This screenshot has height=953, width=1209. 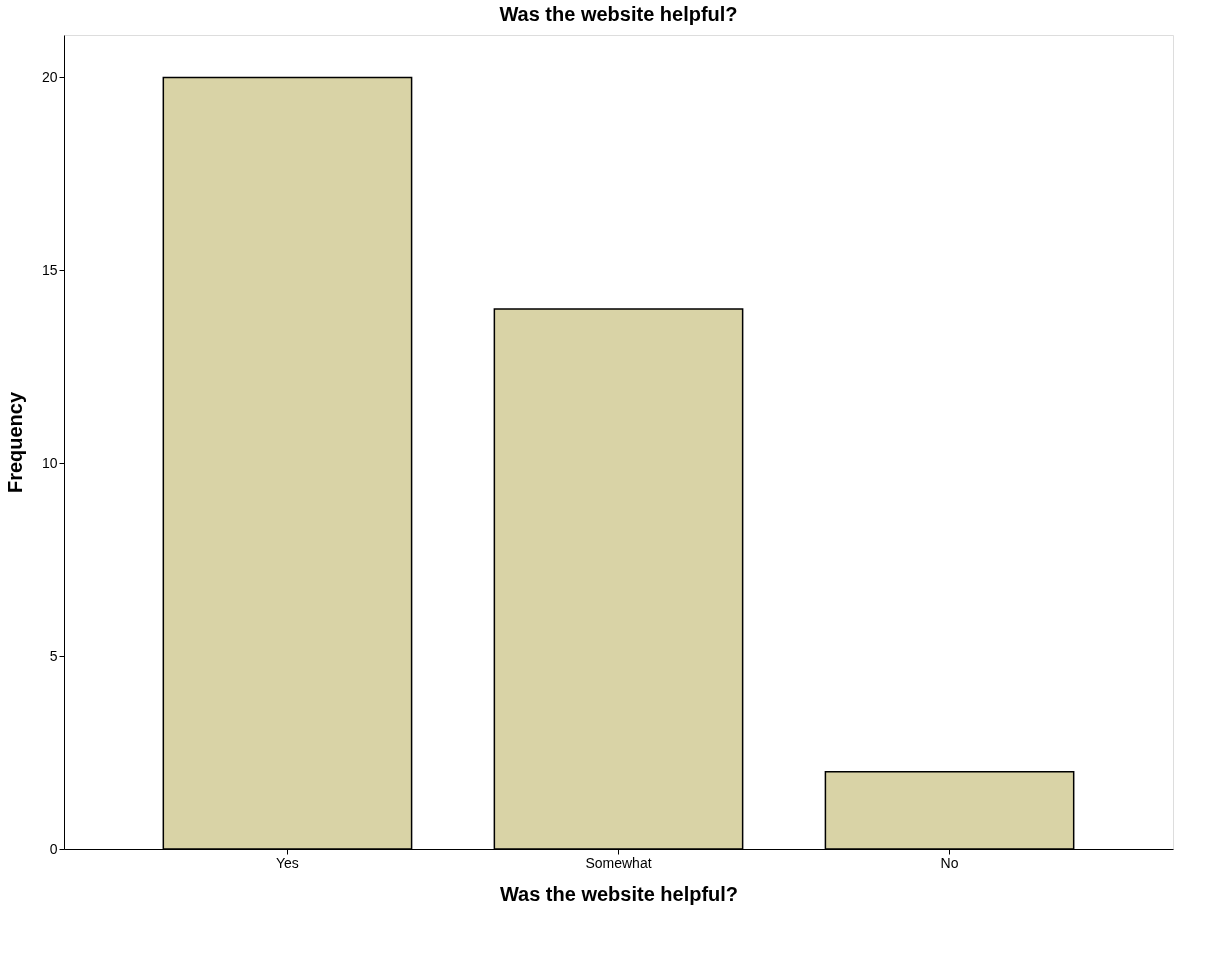 What do you see at coordinates (53, 848) in the screenshot?
I see `y-tick-label: 0` at bounding box center [53, 848].